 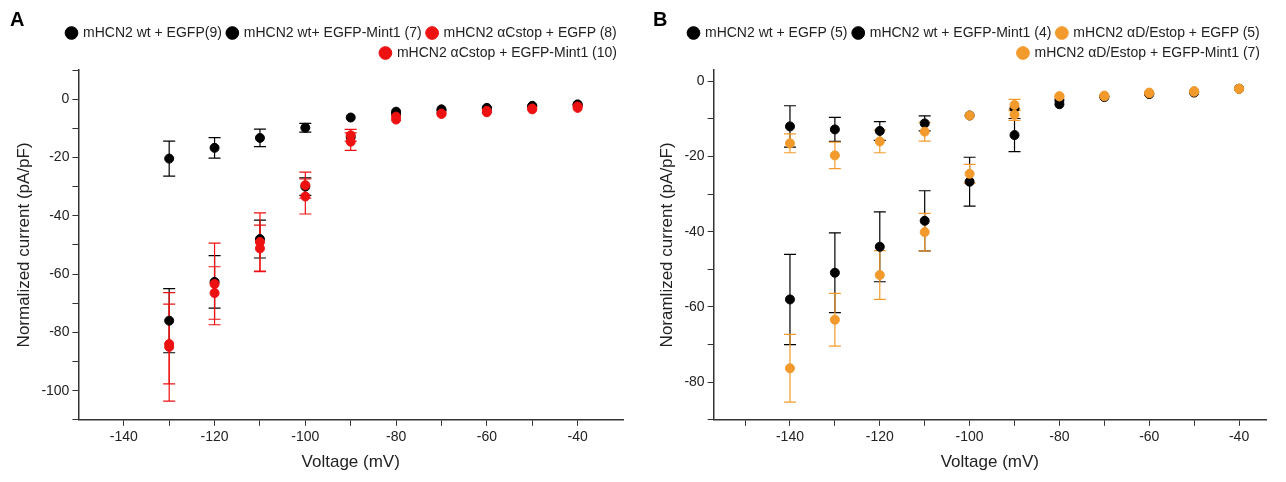 I want to click on chart-title: A, so click(x=17, y=19).